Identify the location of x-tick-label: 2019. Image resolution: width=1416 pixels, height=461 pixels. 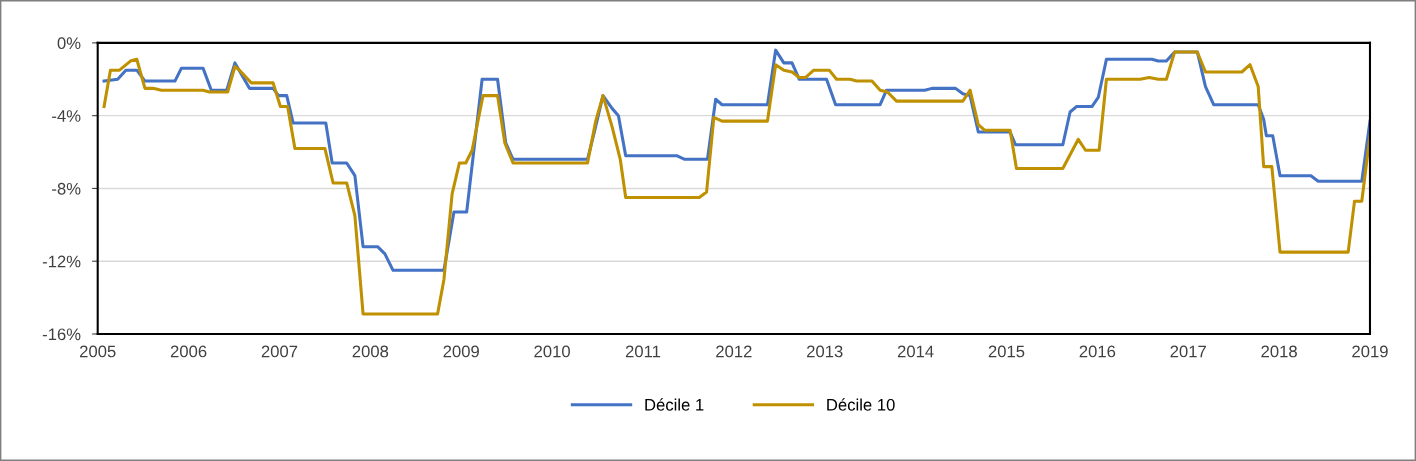
(1370, 351).